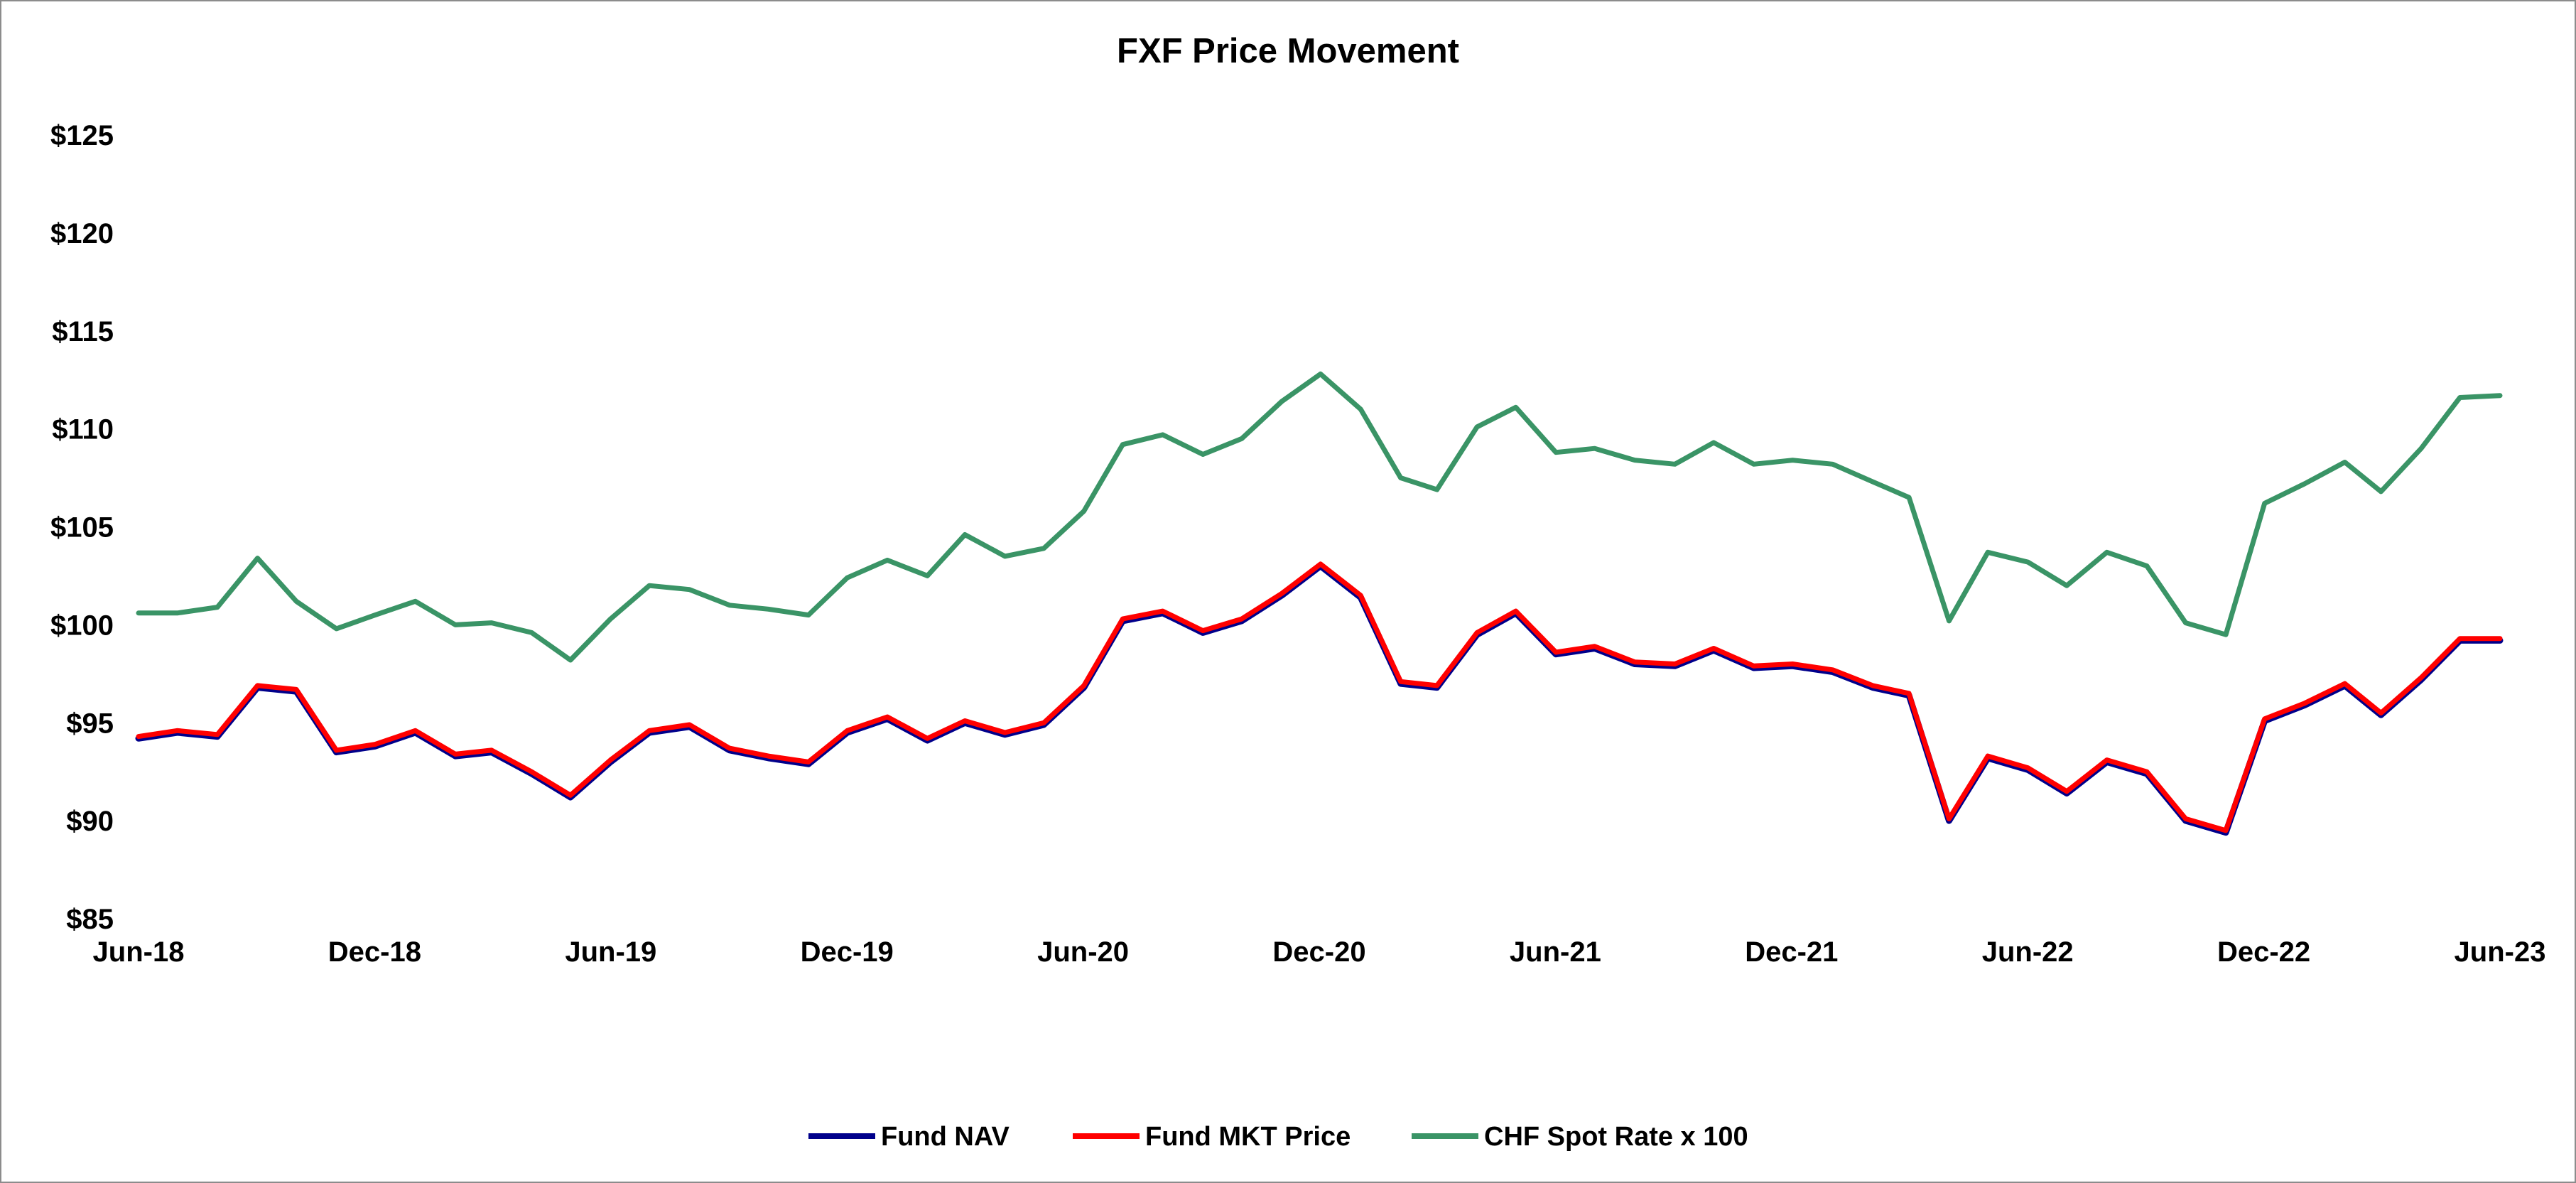 This screenshot has height=1183, width=2576. I want to click on x-tick-label: Jun-22, so click(2028, 952).